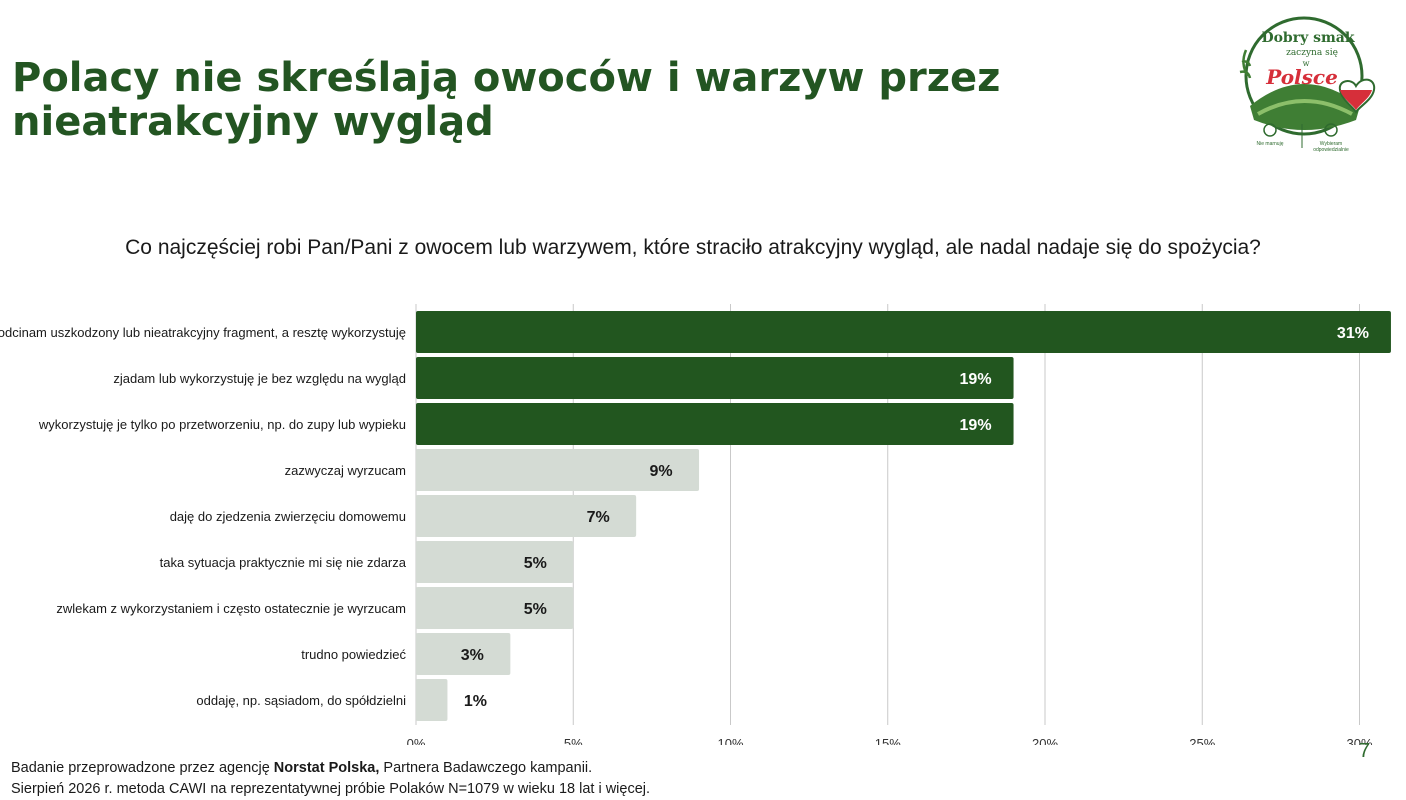 The height and width of the screenshot is (800, 1406). Describe the element at coordinates (326, 768) in the screenshot. I see `footer-agency-name: Norstat Polska,` at that location.